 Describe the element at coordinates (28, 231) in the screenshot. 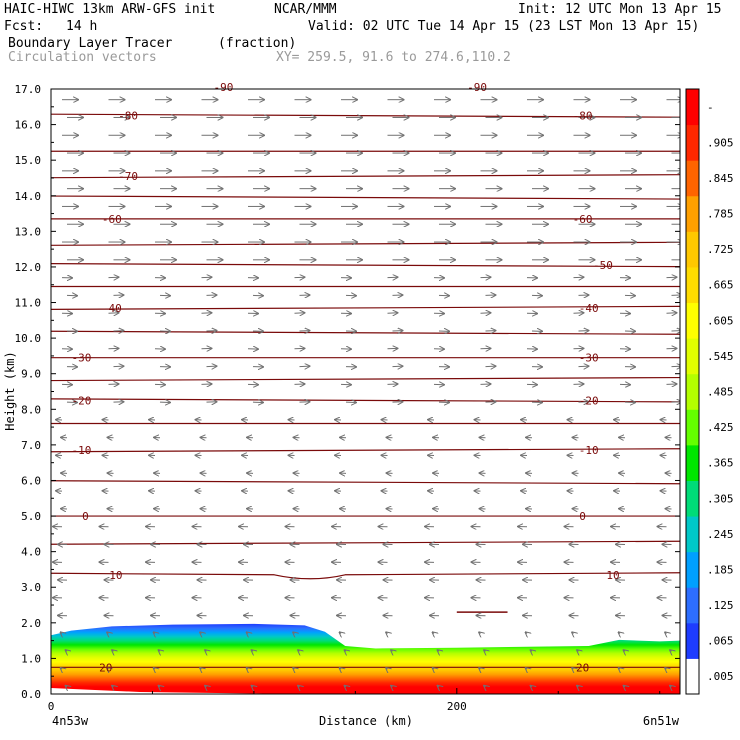

I see `y-tick-label: 13.0` at that location.